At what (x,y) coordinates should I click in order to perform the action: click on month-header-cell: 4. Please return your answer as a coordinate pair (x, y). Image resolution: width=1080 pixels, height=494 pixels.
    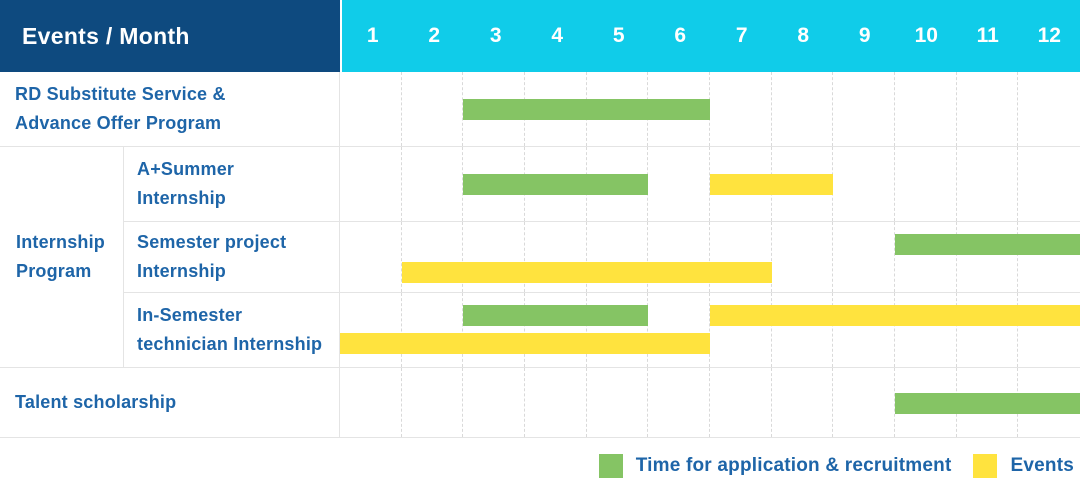
    Looking at the image, I should click on (557, 35).